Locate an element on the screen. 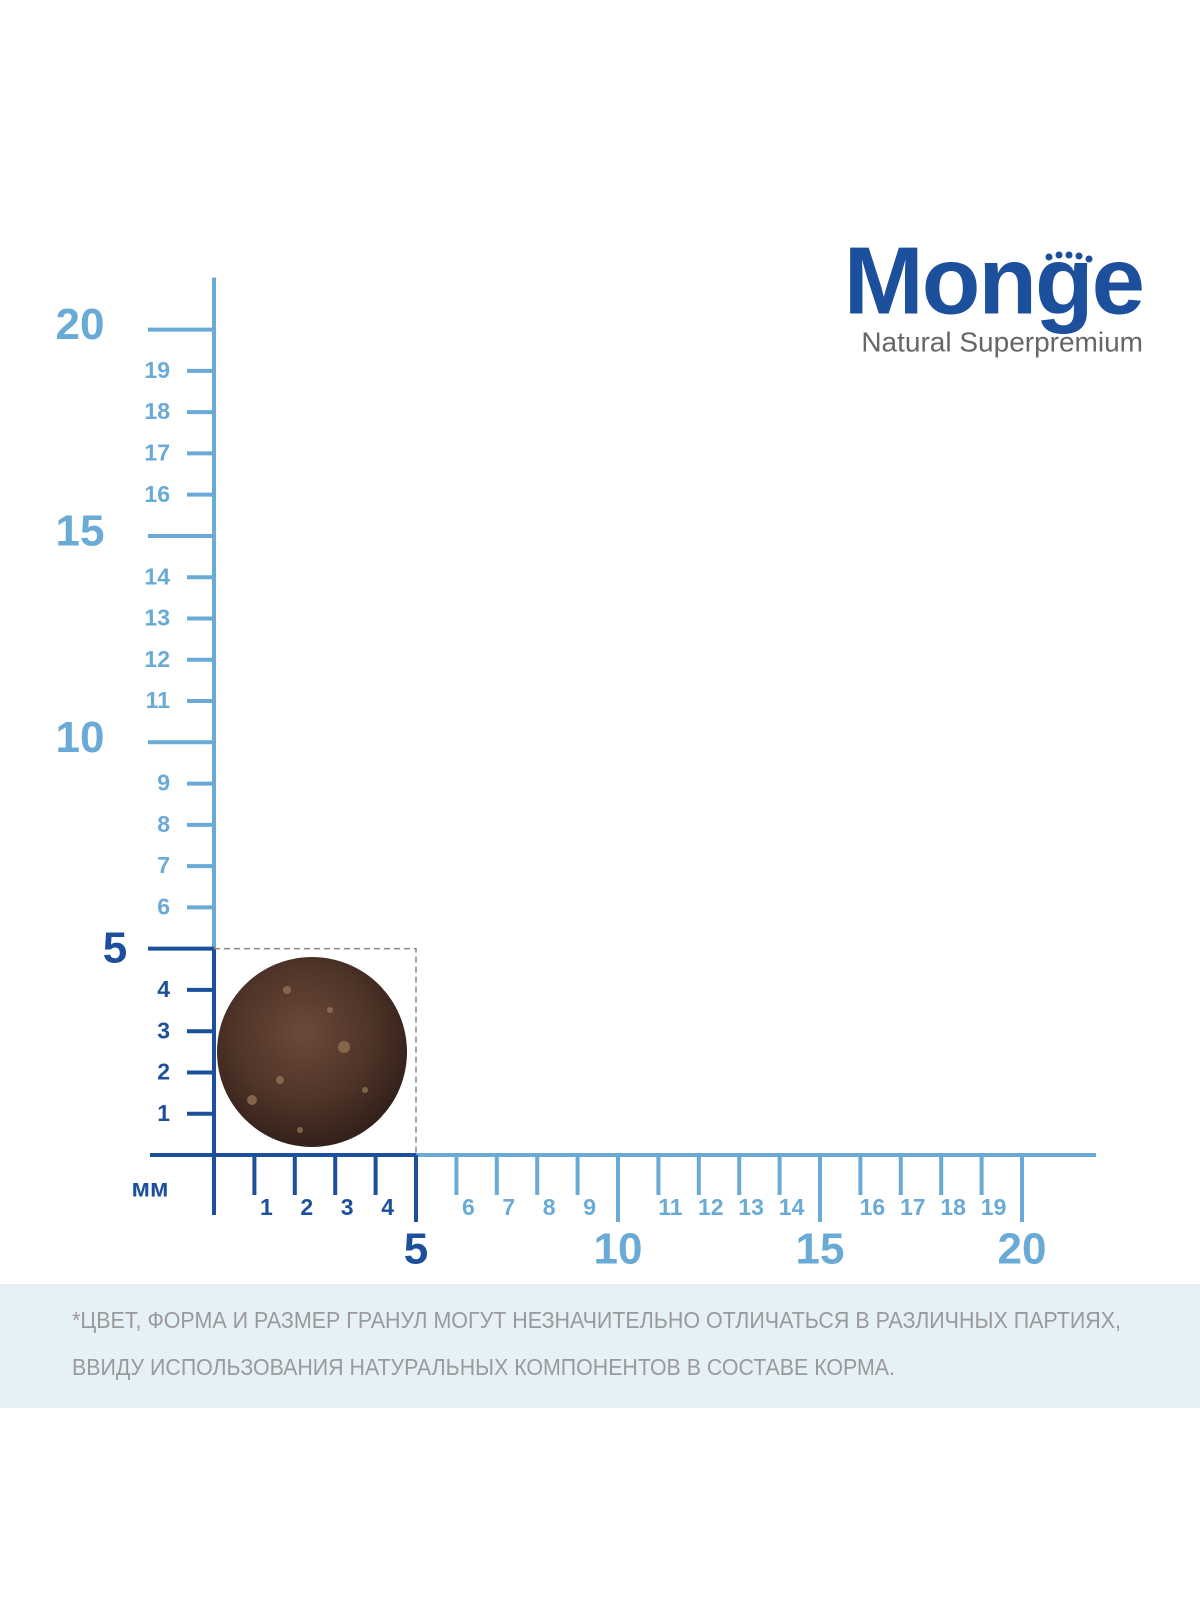 This screenshot has height=1600, width=1200. footnote-band is located at coordinates (600, 1346).